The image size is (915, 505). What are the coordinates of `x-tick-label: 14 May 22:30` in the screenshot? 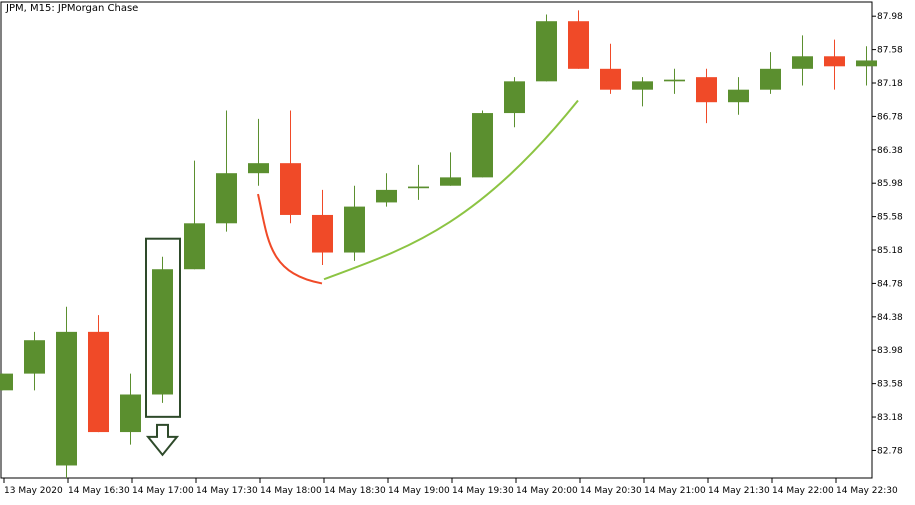 It's located at (867, 491).